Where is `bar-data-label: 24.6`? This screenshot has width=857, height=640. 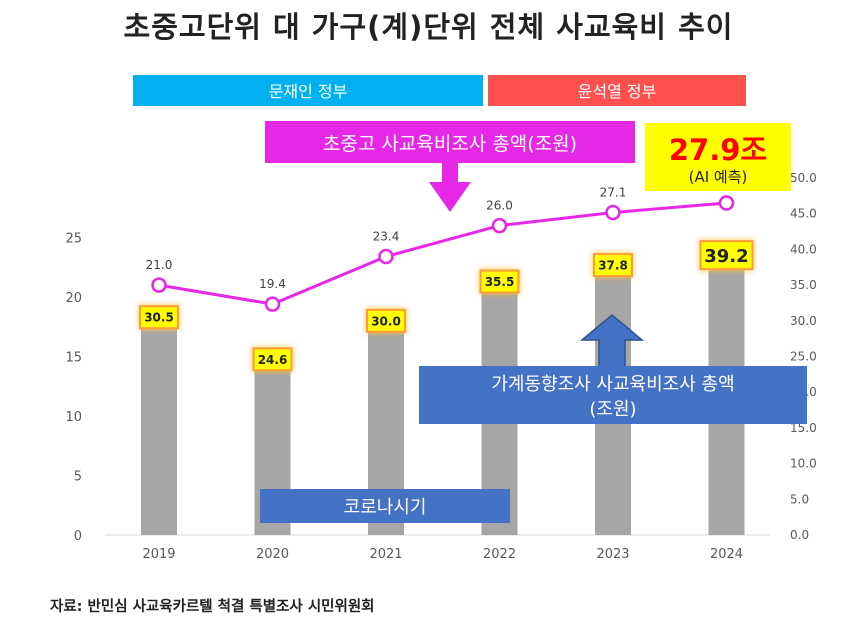
bar-data-label: 24.6 is located at coordinates (273, 360).